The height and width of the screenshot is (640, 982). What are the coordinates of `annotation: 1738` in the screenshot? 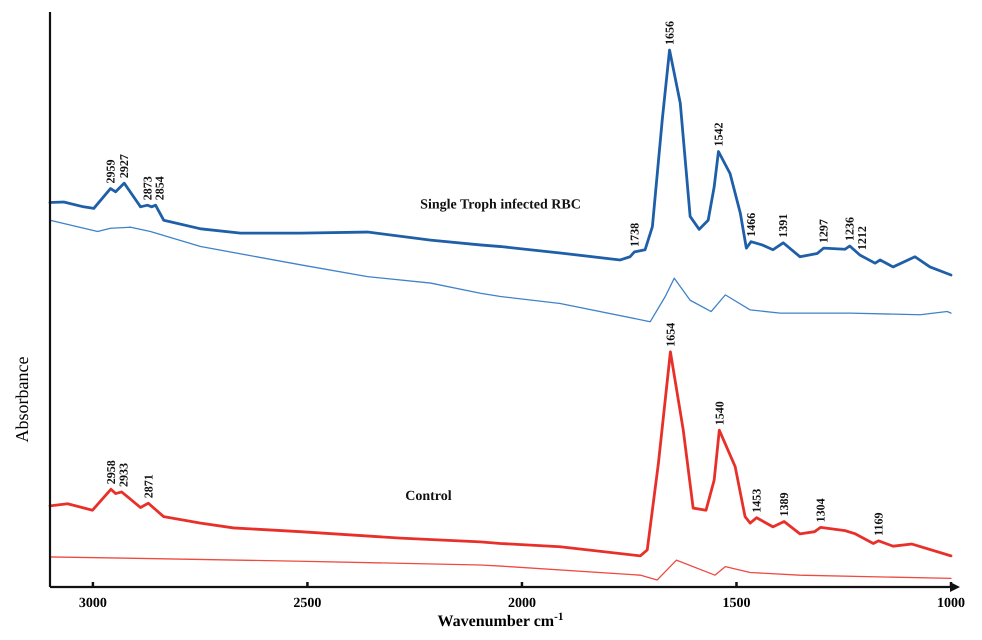 It's located at (634, 234).